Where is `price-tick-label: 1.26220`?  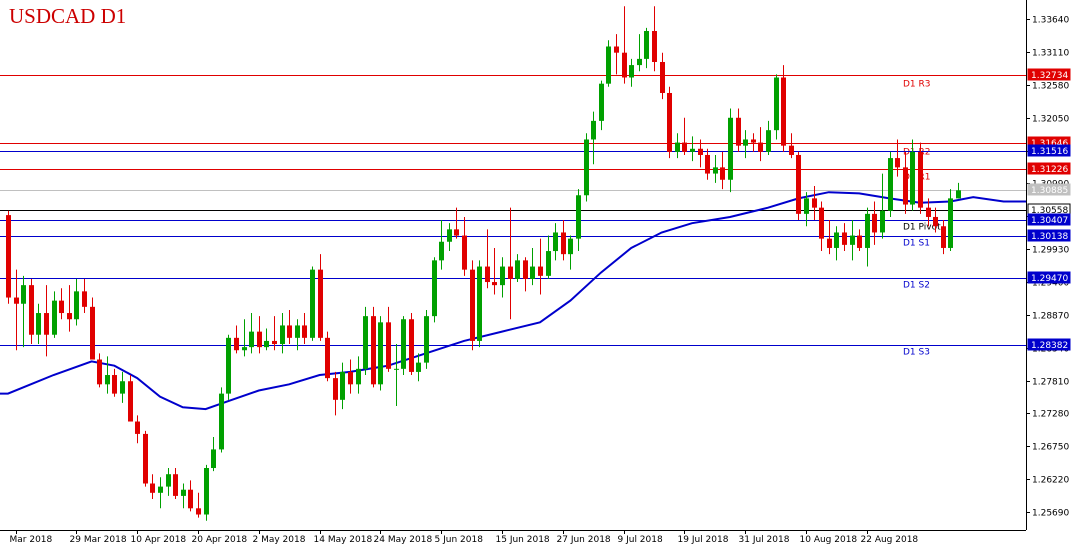 price-tick-label: 1.26220 is located at coordinates (1050, 481).